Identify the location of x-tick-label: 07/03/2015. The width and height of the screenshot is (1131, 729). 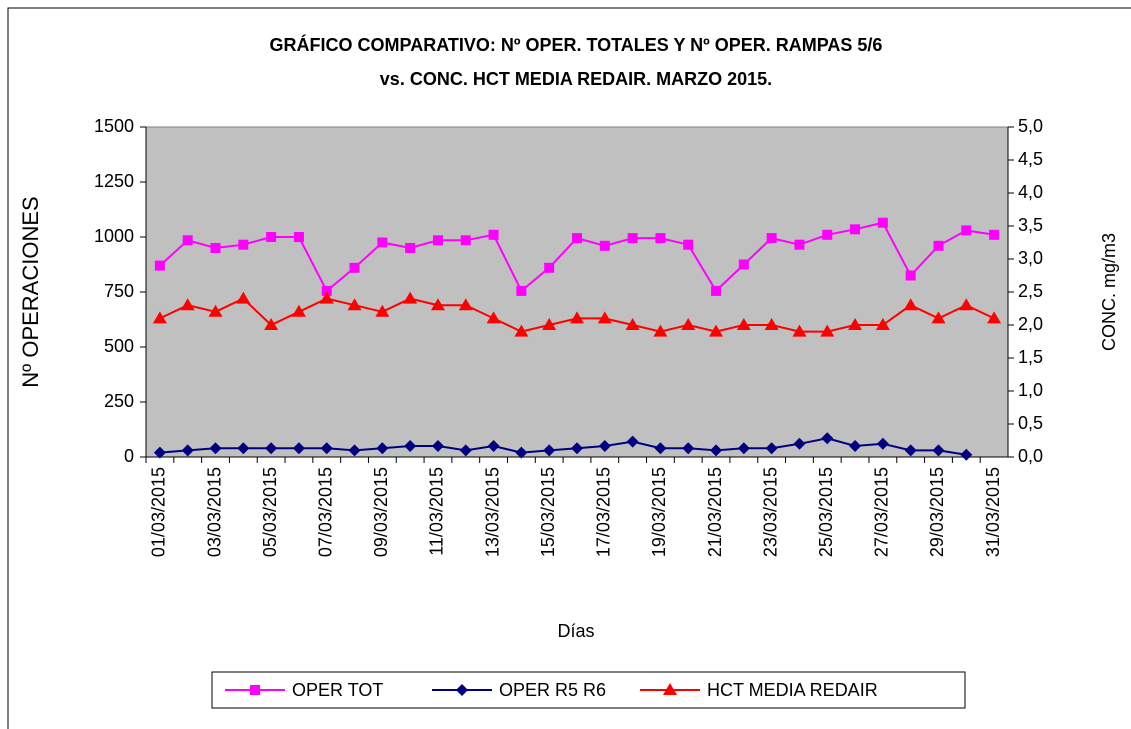
(325, 512).